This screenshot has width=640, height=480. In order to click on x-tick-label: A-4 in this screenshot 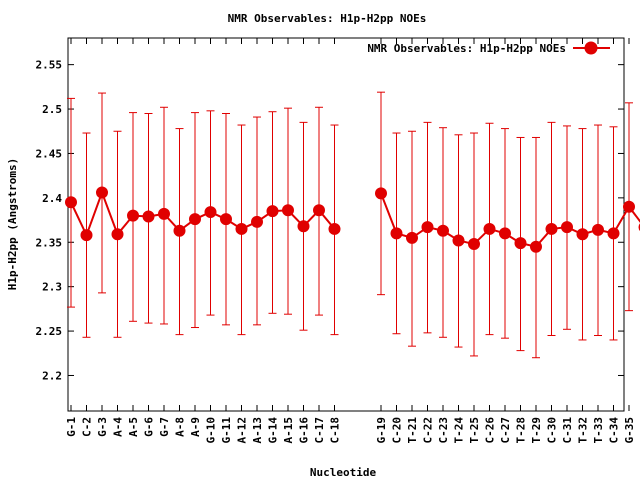, I will do `click(118, 427)`.